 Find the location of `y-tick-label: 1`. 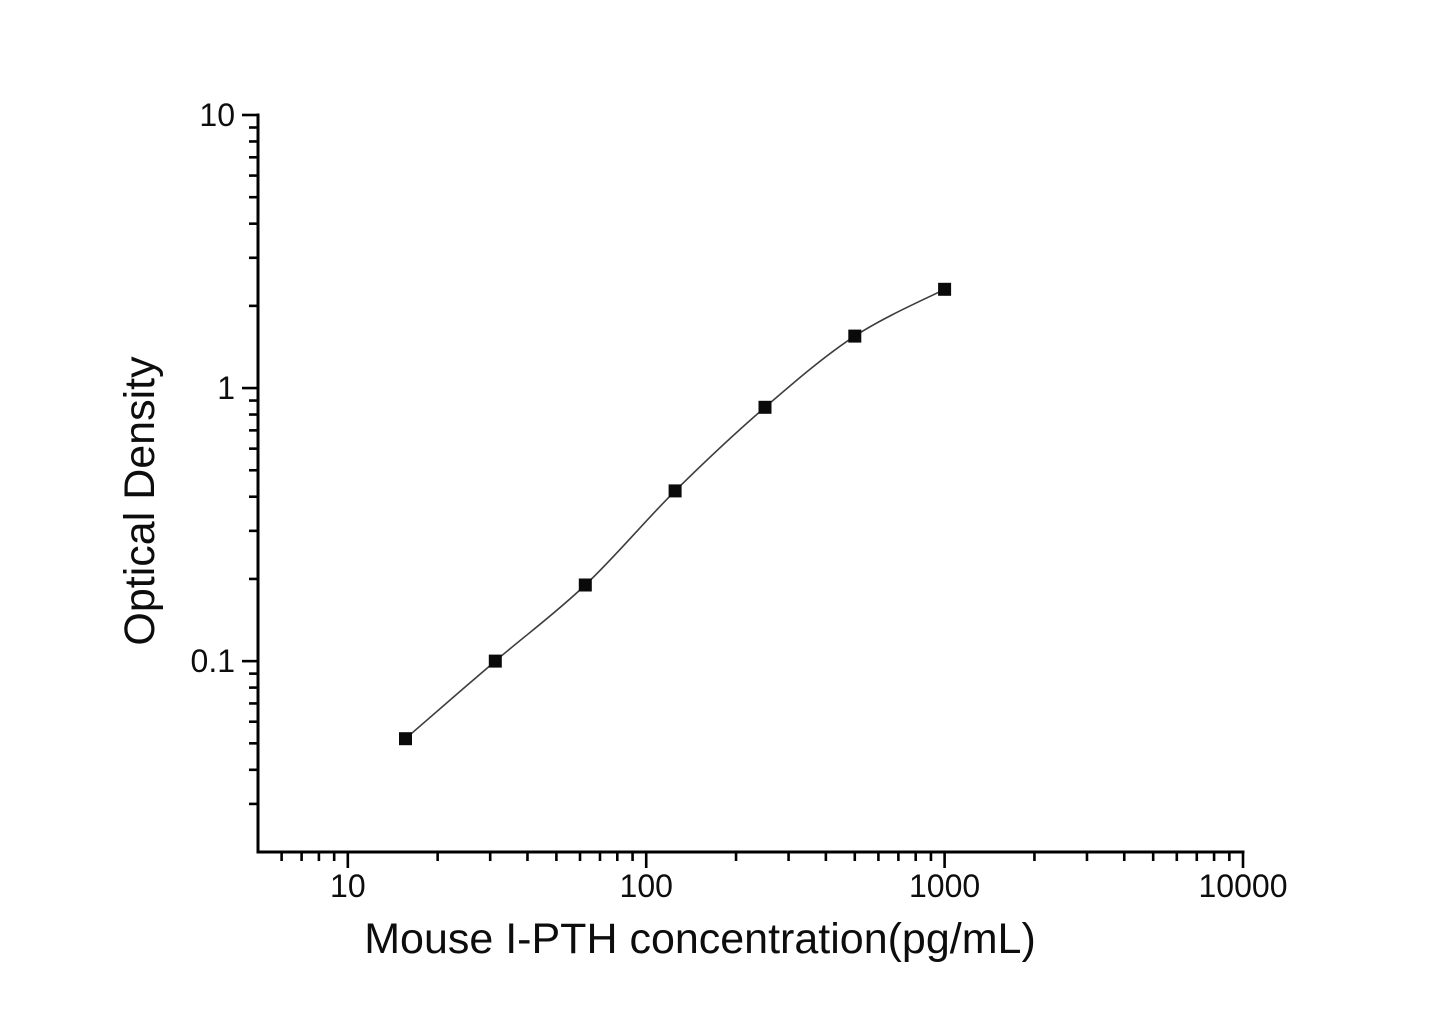

y-tick-label: 1 is located at coordinates (226, 388).